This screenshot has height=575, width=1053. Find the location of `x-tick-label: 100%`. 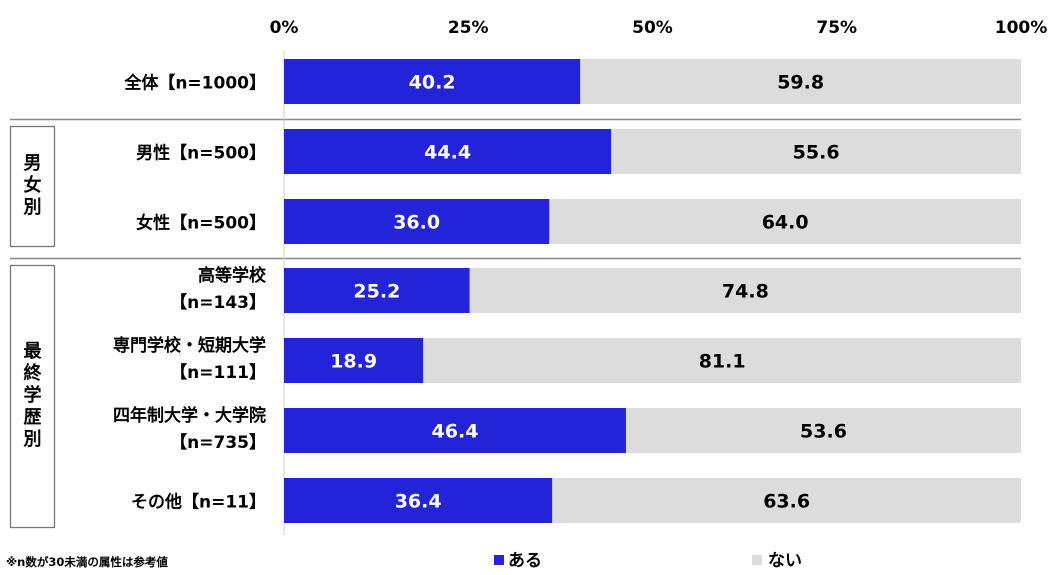

x-tick-label: 100% is located at coordinates (1021, 28).